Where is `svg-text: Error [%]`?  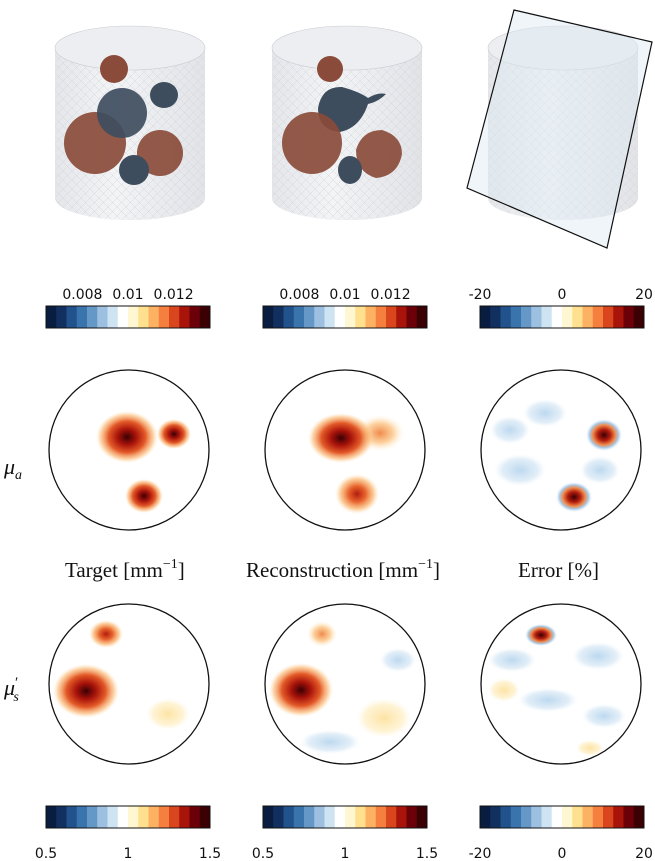
svg-text: Error [%] is located at coordinates (558, 570).